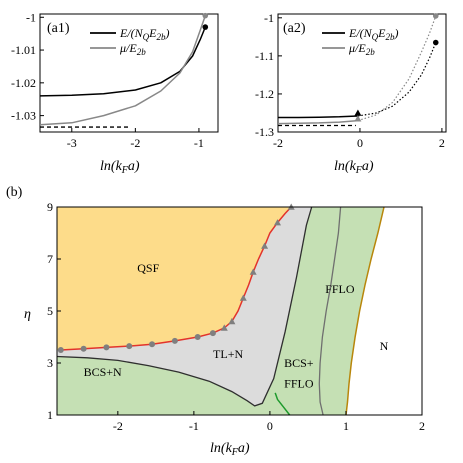  Describe the element at coordinates (103, 372) in the screenshot. I see `b-region-label: BCS+N` at that location.